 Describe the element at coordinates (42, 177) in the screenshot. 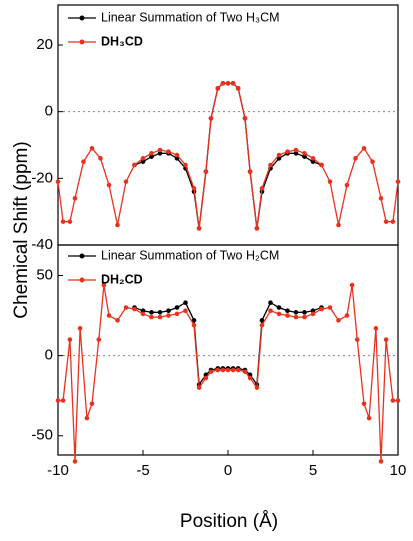

I see `y-tick-label: -20` at that location.